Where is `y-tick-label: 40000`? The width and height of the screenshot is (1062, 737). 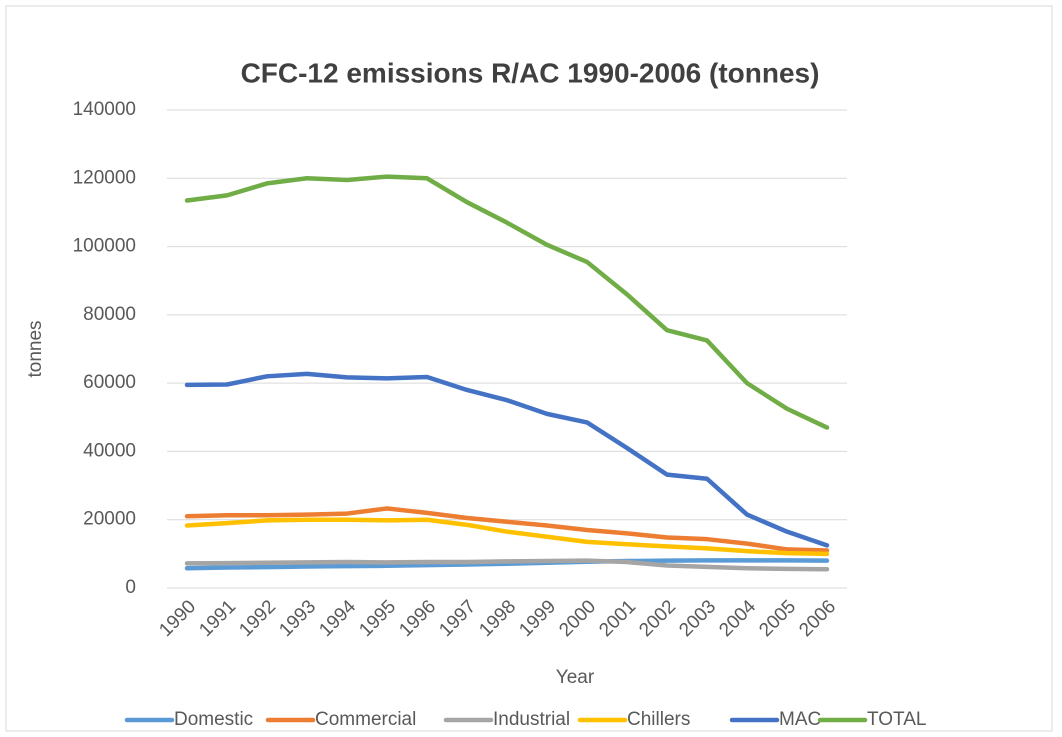 y-tick-label: 40000 is located at coordinates (109, 450).